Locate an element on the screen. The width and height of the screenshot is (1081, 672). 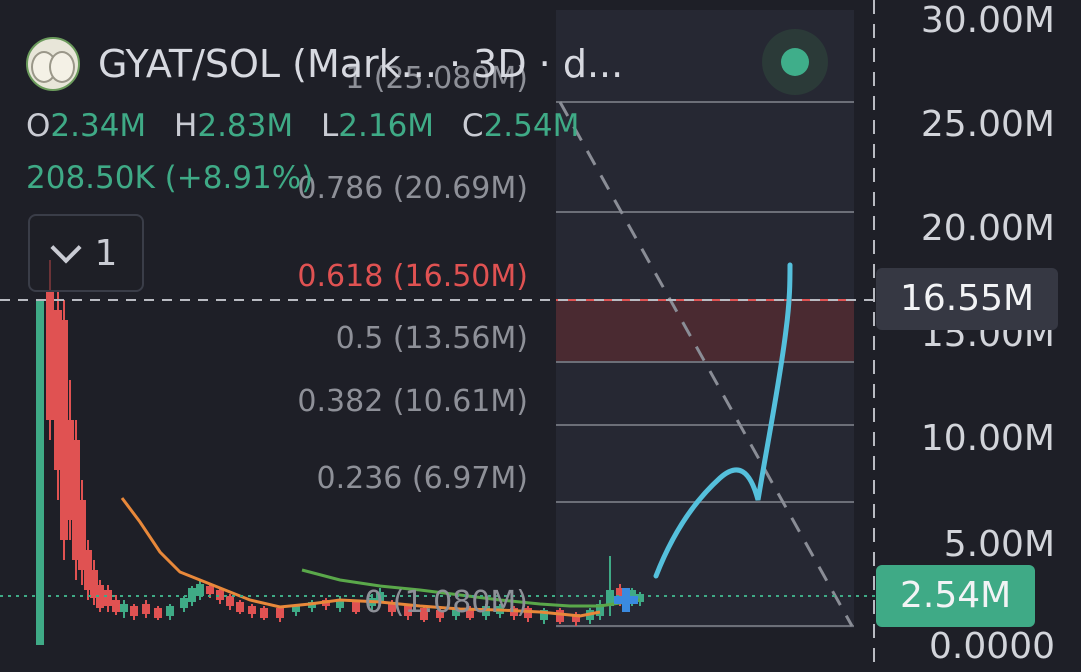
high-value: 2.83M is located at coordinates (245, 126).